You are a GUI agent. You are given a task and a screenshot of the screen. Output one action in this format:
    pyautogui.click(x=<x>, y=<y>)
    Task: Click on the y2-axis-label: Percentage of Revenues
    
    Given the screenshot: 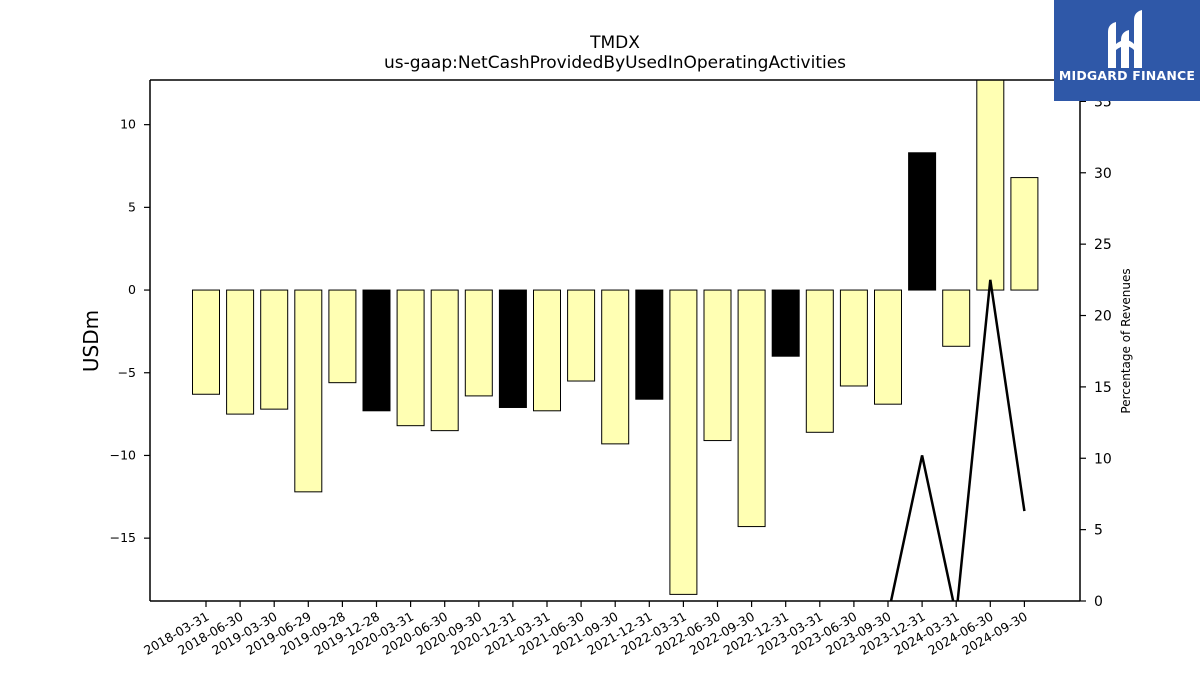 What is the action you would take?
    pyautogui.click(x=1126, y=340)
    